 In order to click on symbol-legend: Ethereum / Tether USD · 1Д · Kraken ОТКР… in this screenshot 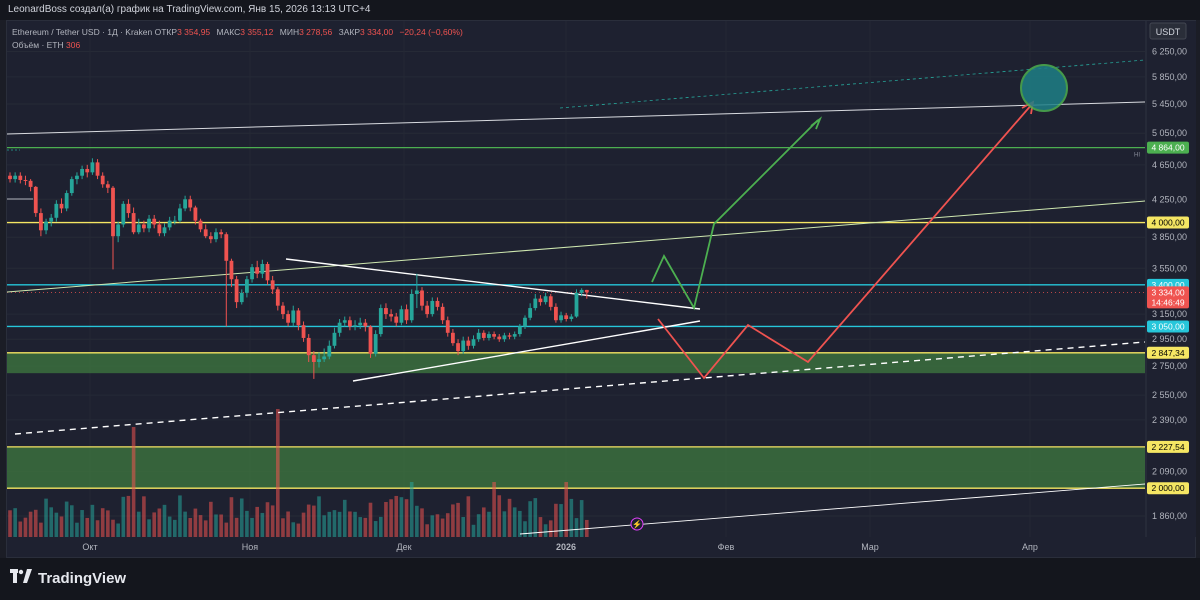, I will do `click(239, 39)`.